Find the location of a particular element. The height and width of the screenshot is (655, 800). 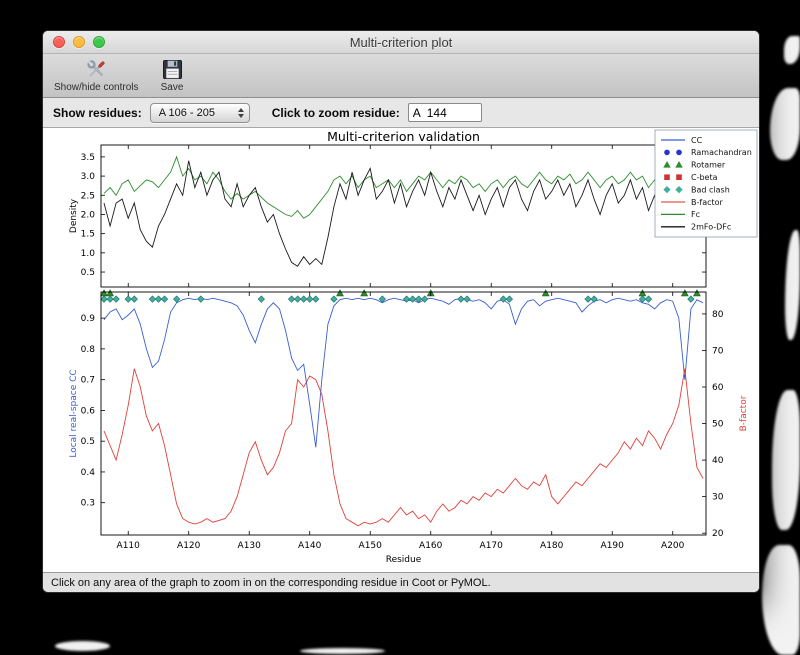

svg-text: A160 is located at coordinates (431, 546).